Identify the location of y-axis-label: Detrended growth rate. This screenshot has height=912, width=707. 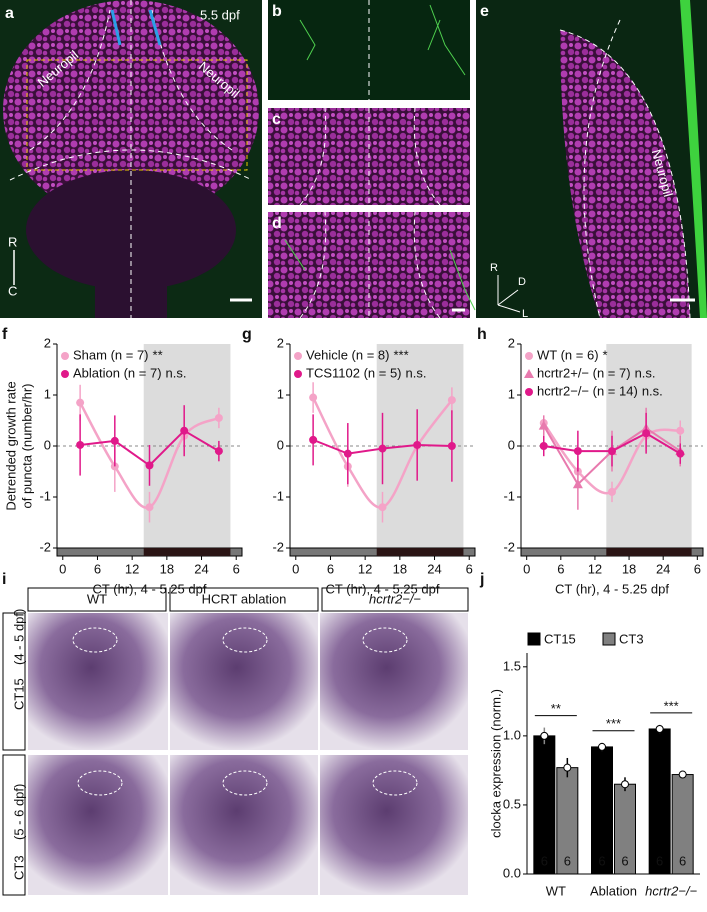
(10, 445).